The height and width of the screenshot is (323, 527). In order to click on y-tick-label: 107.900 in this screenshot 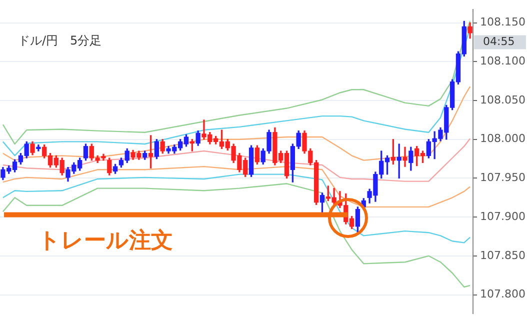, I will do `click(503, 216)`.